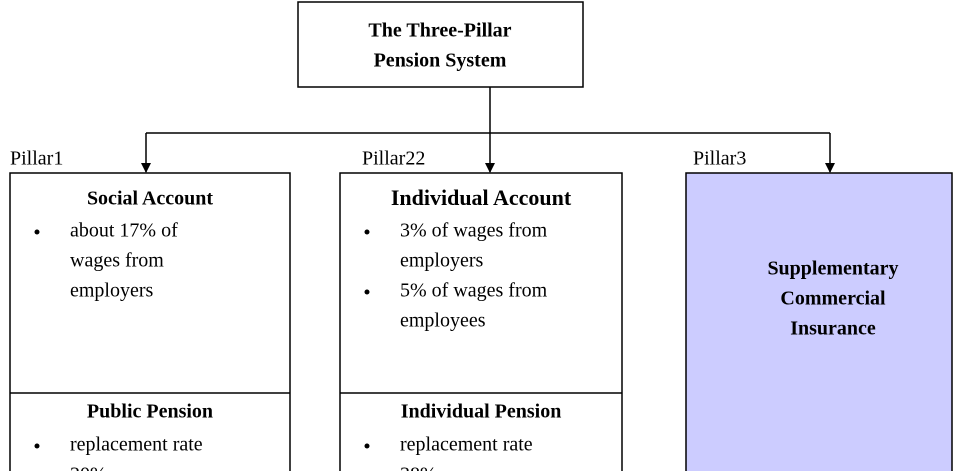  I want to click on bullet-text: 20%, so click(88, 467).